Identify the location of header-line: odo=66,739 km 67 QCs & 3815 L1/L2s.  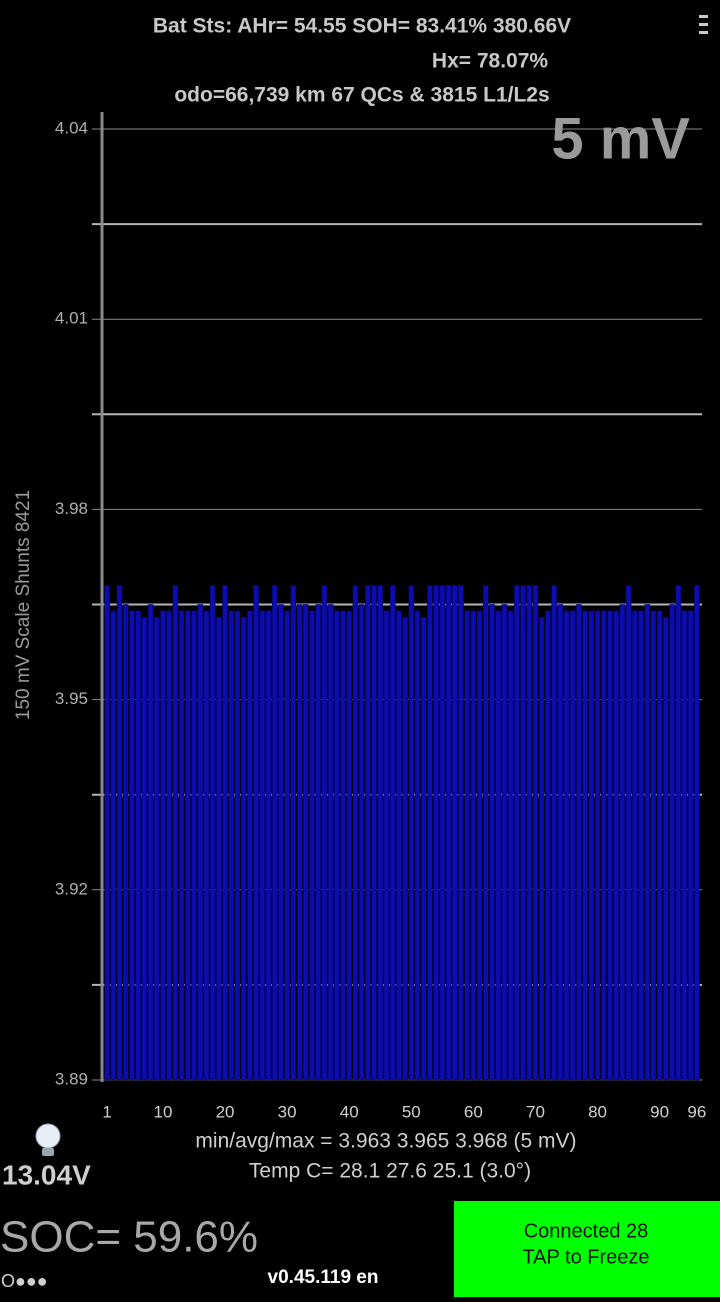
(361, 95).